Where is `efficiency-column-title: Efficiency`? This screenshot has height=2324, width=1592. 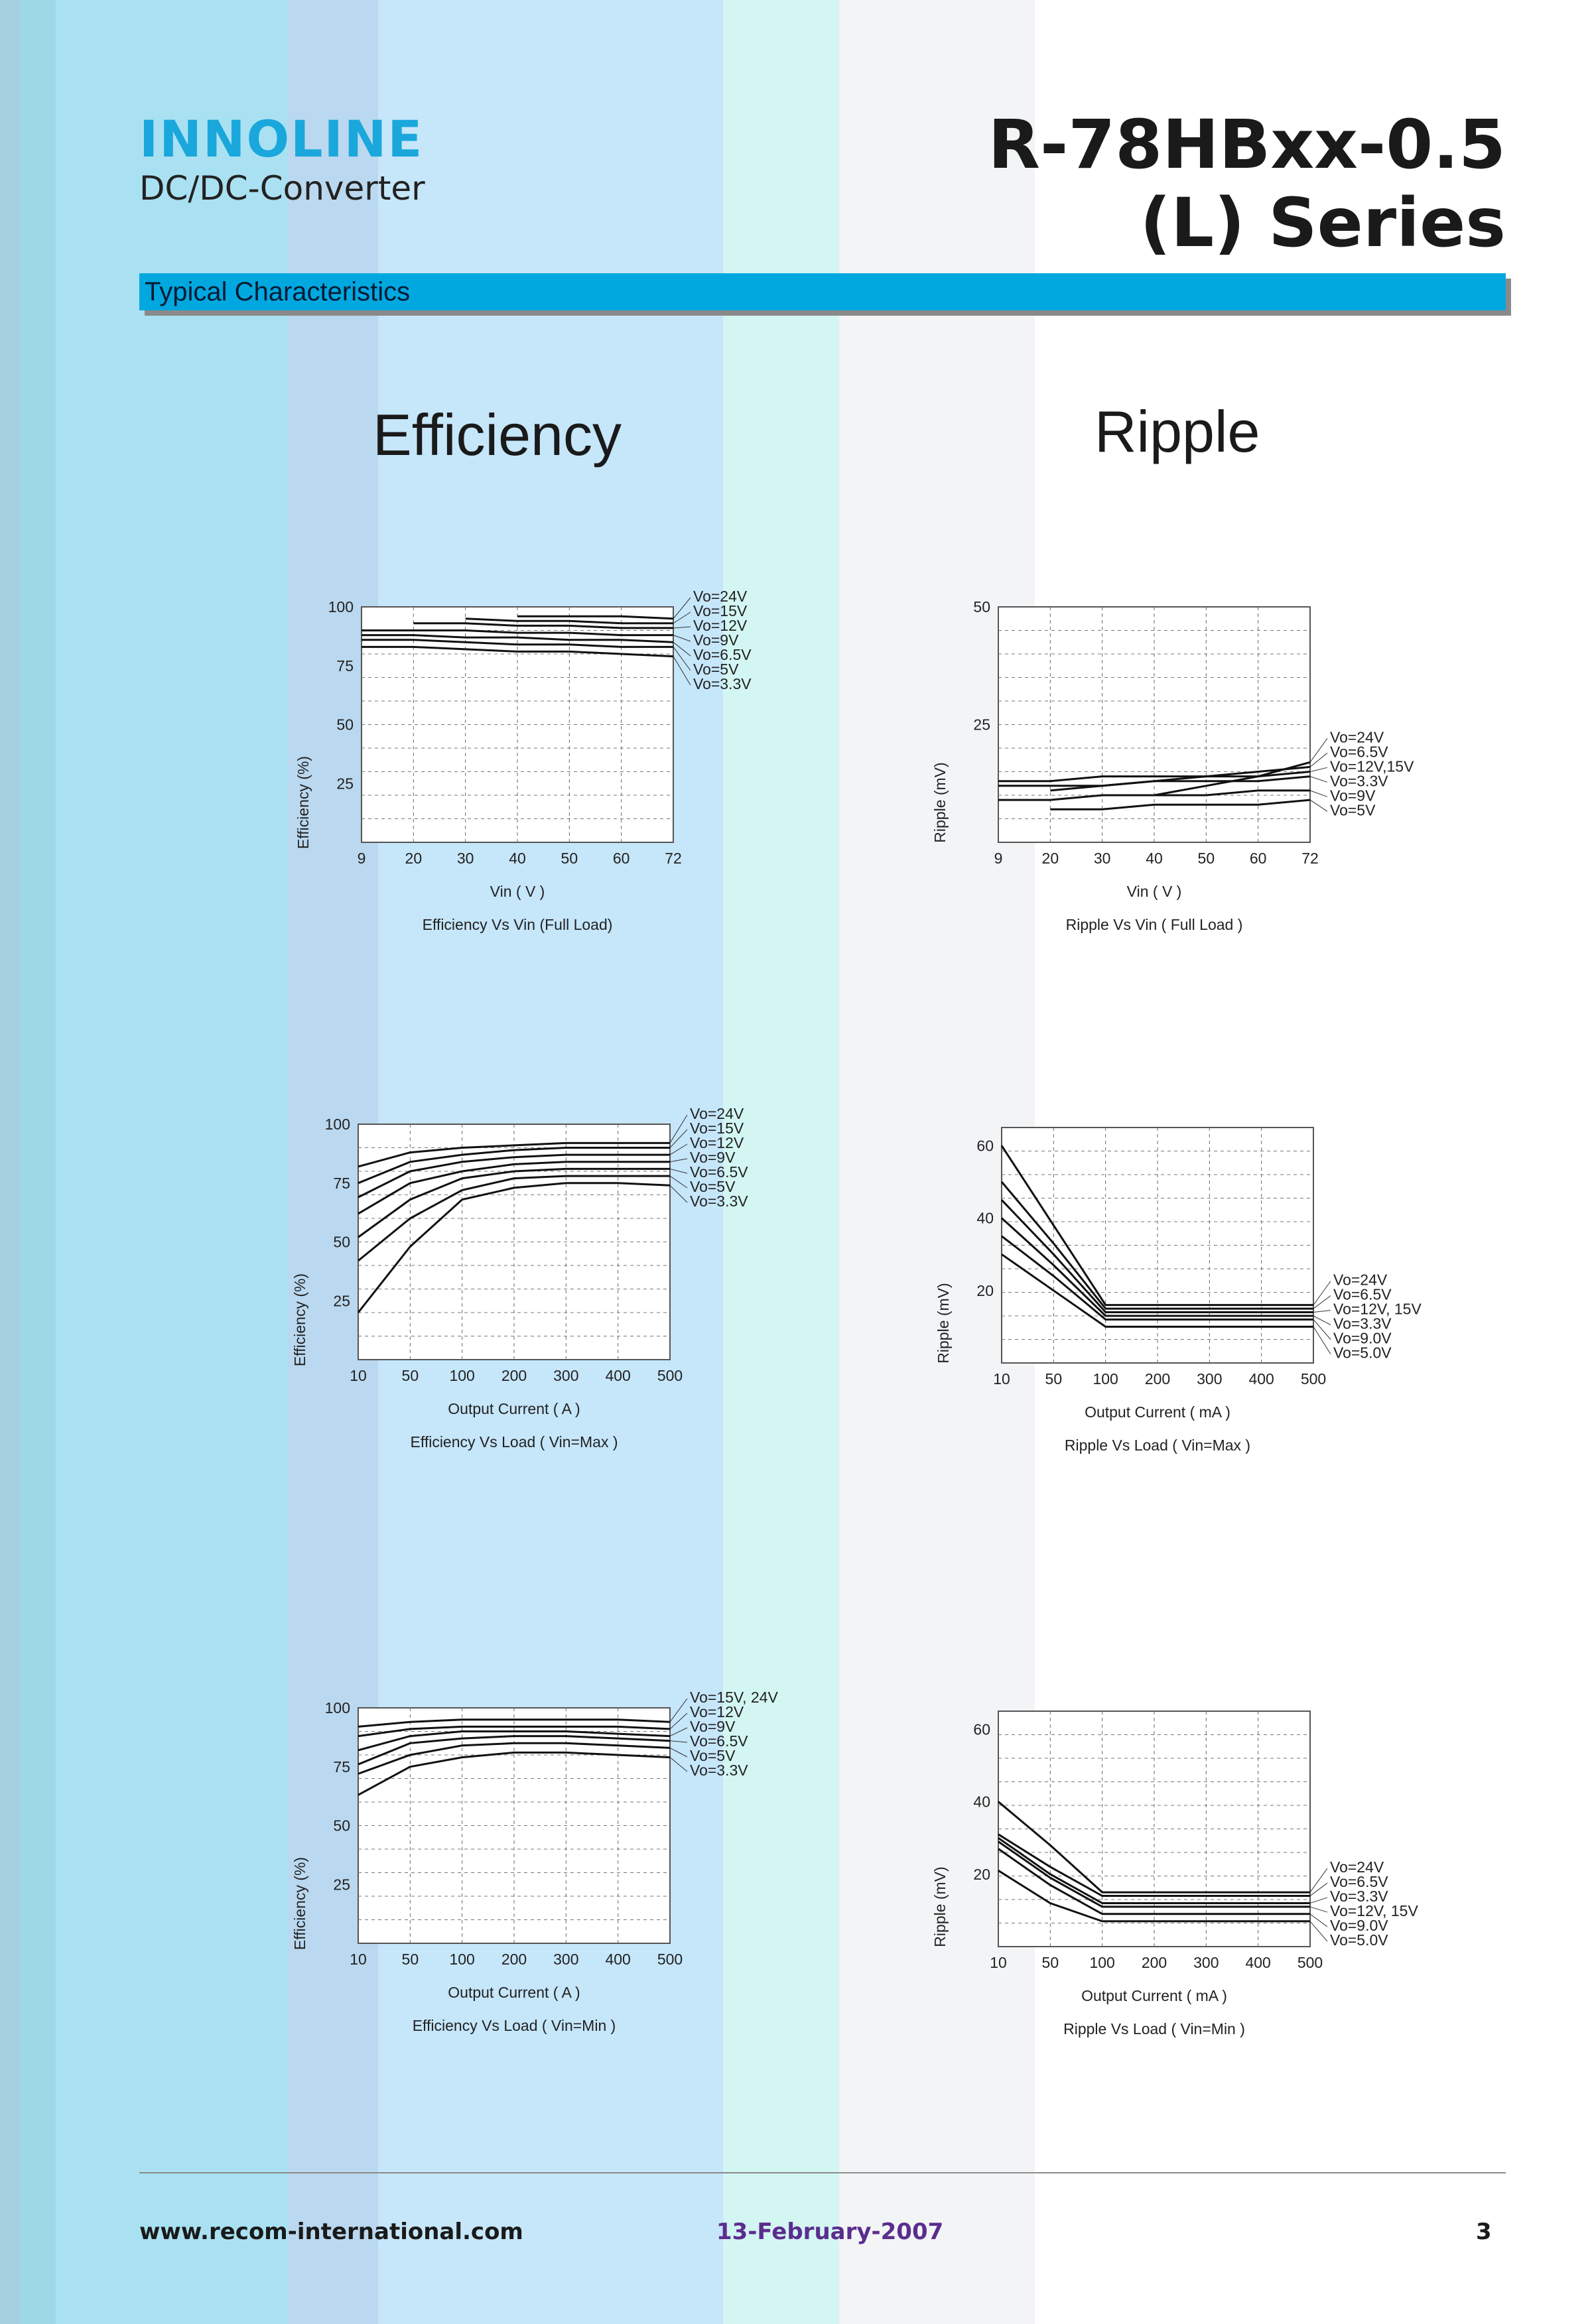
efficiency-column-title: Efficiency is located at coordinates (497, 435).